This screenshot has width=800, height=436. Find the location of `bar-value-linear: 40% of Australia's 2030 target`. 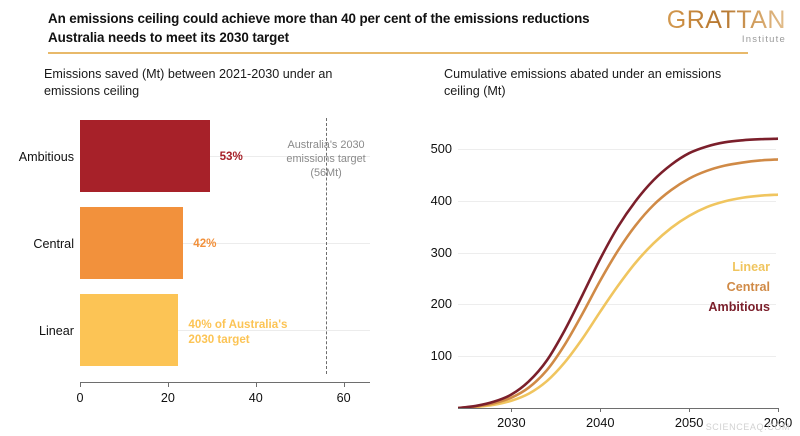

bar-value-linear: 40% of Australia's 2030 target is located at coordinates (238, 332).